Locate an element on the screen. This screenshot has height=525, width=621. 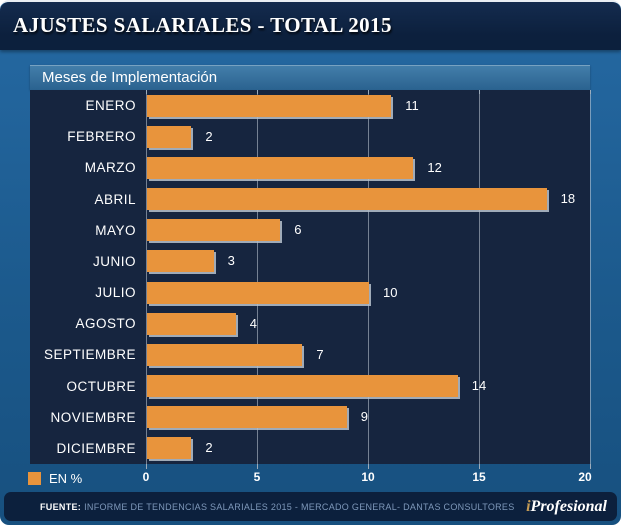
category-label-septiembre: SEPTIEMBRE is located at coordinates (89, 355).